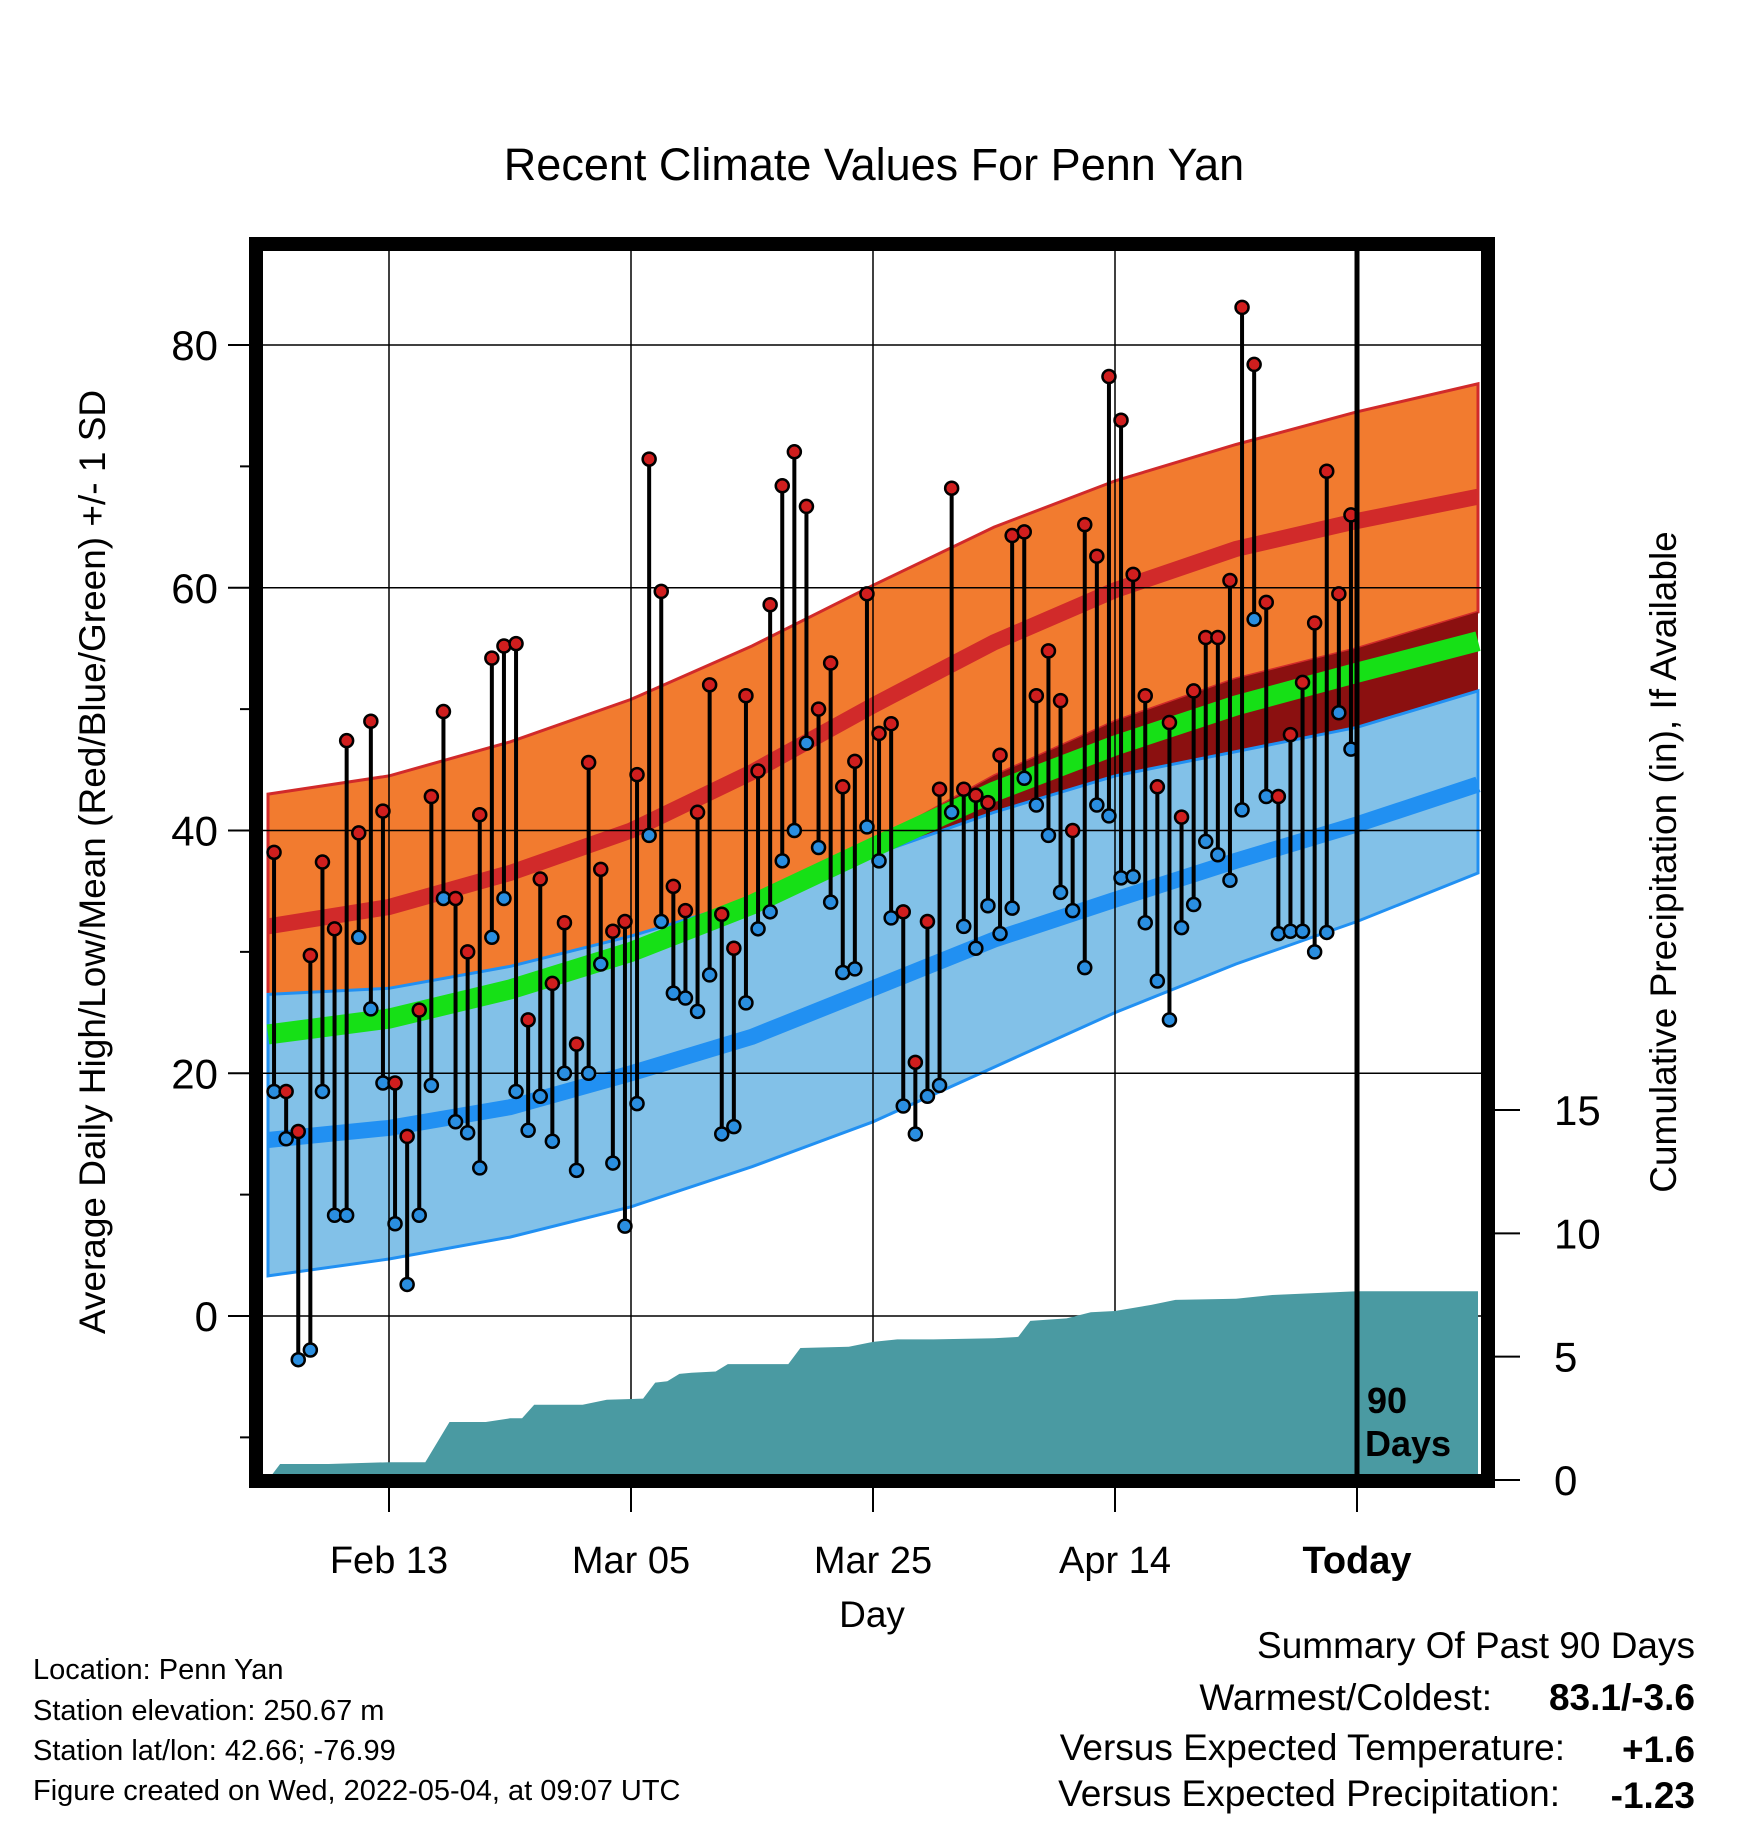  Describe the element at coordinates (1622, 1697) in the screenshot. I see `warmest-coldest-value: 83.1/-3.6` at that location.